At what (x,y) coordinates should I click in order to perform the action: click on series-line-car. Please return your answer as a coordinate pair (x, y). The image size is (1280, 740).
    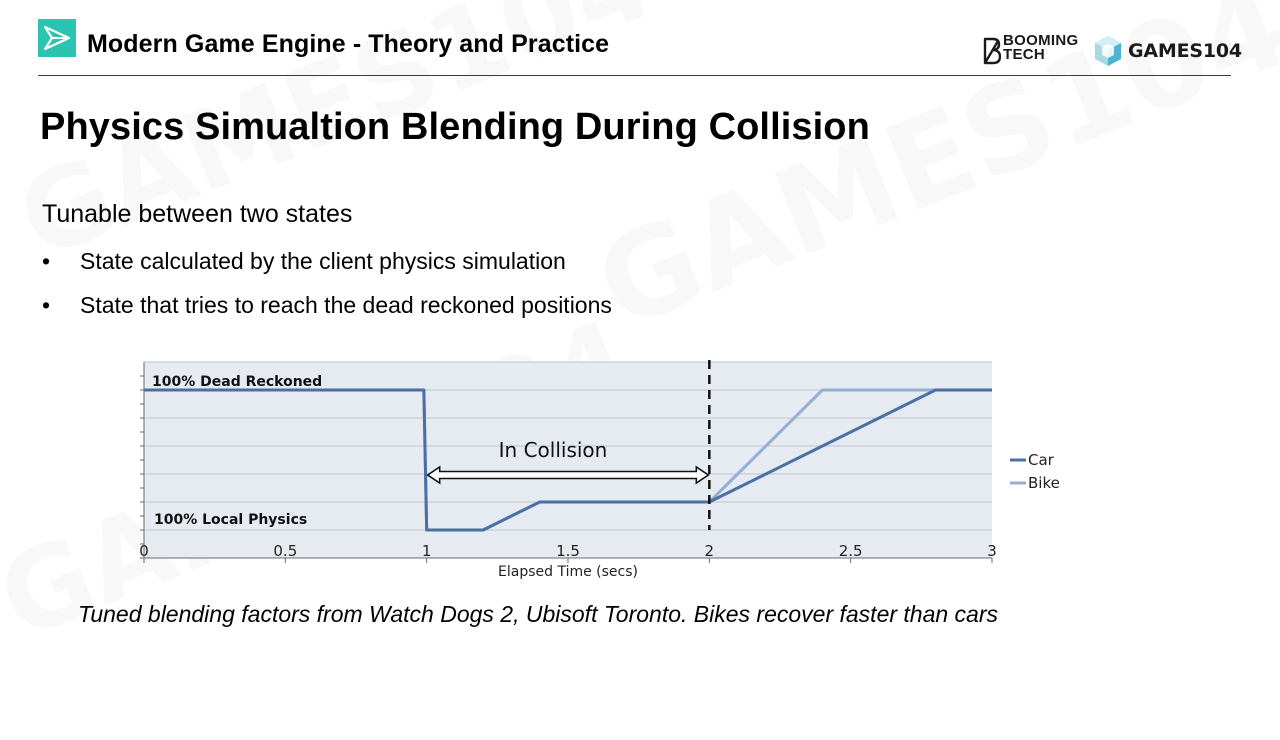
    Looking at the image, I should click on (568, 460).